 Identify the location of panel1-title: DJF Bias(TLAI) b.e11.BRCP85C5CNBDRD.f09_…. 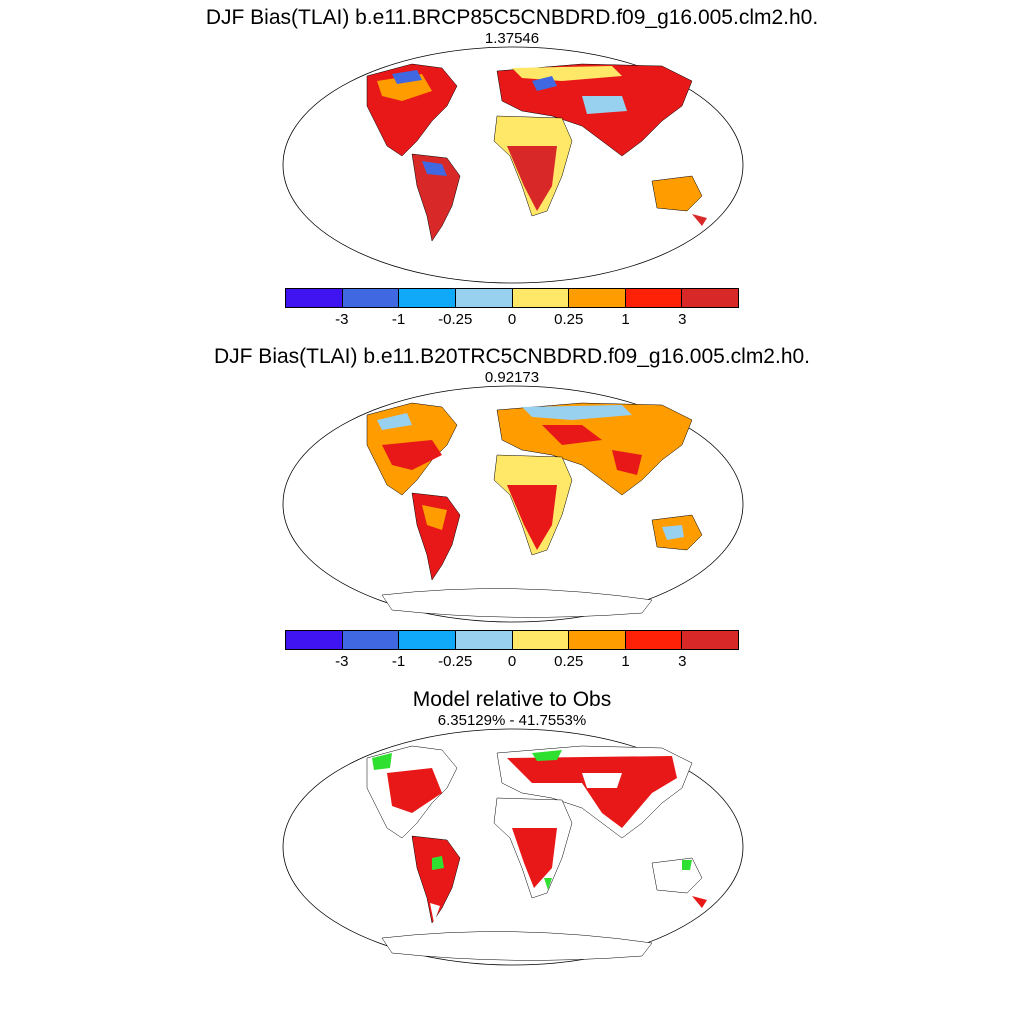
(512, 17).